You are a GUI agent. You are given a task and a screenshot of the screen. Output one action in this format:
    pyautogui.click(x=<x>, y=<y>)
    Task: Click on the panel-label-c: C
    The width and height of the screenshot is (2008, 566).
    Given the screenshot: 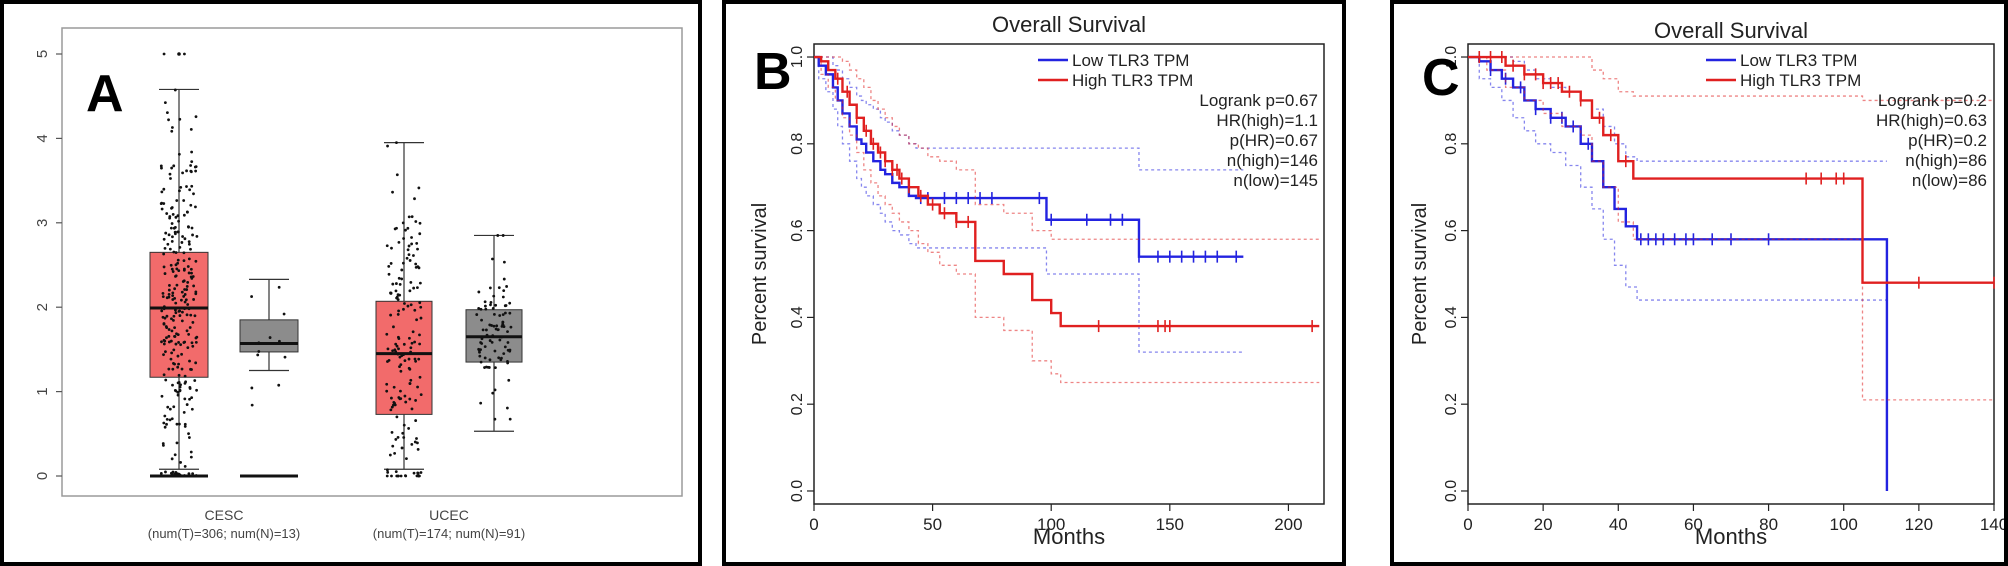 What is the action you would take?
    pyautogui.click(x=1441, y=78)
    